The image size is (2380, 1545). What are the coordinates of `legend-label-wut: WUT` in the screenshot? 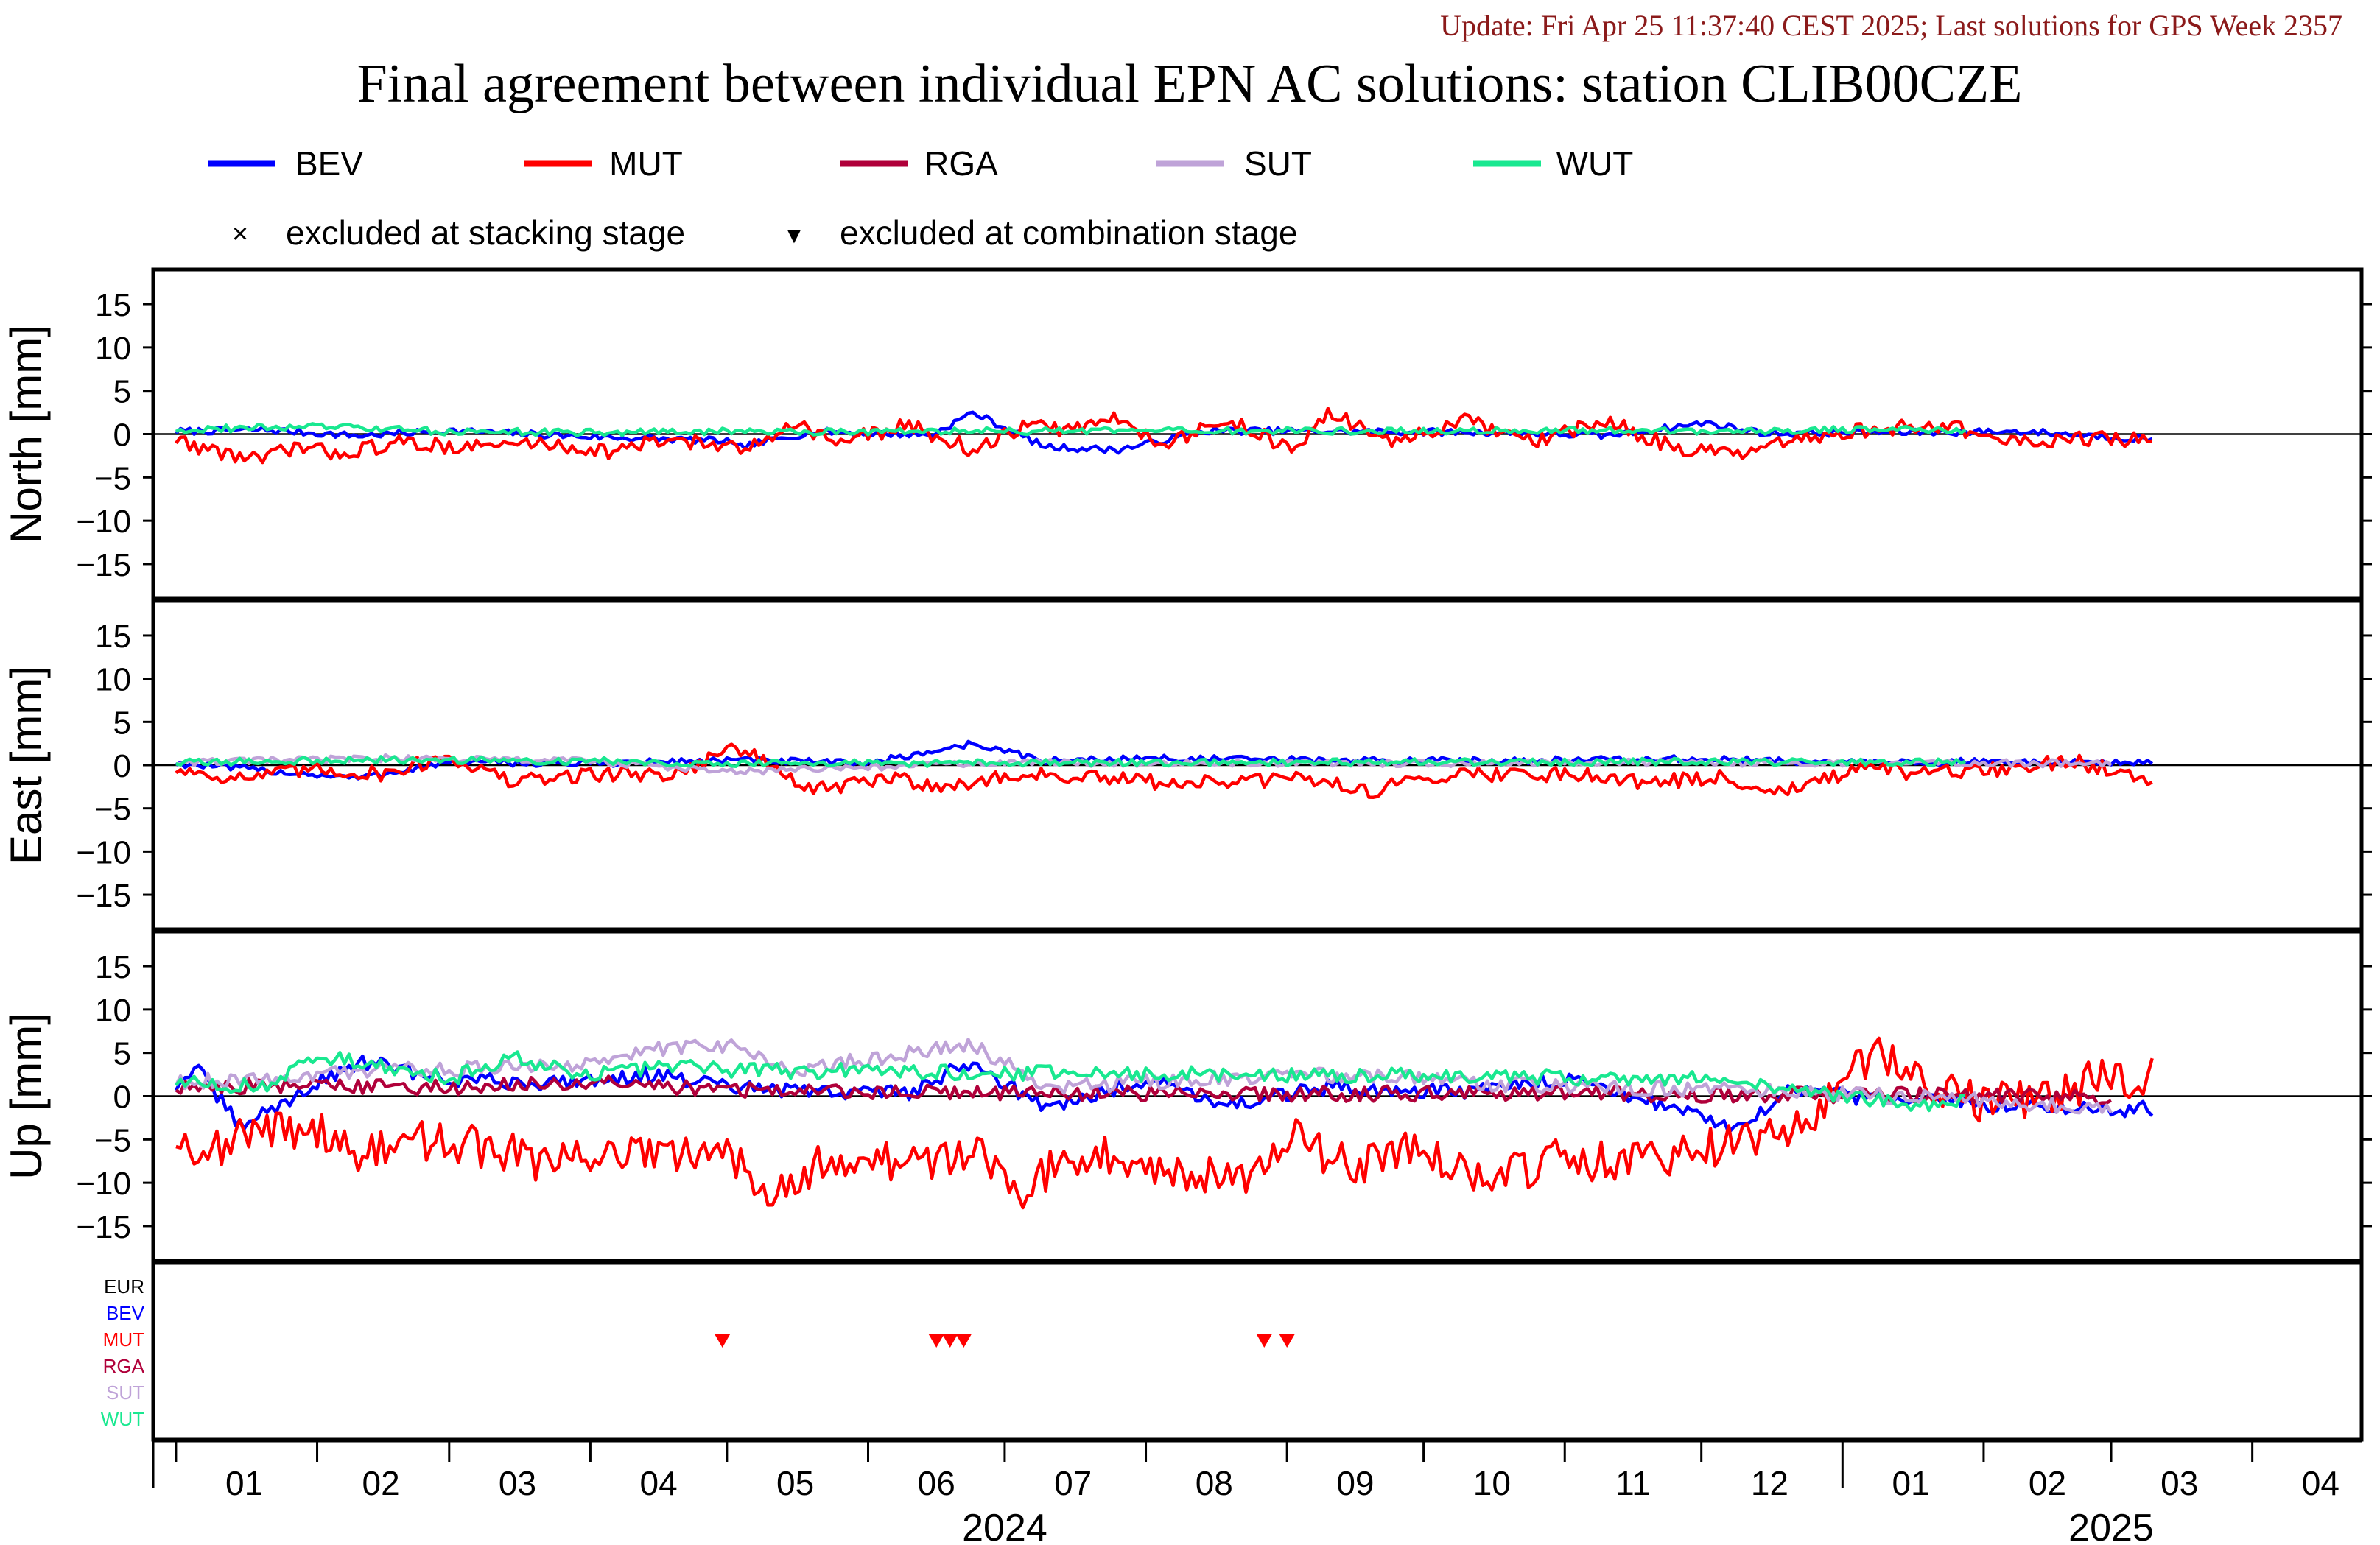 It's located at (1595, 163).